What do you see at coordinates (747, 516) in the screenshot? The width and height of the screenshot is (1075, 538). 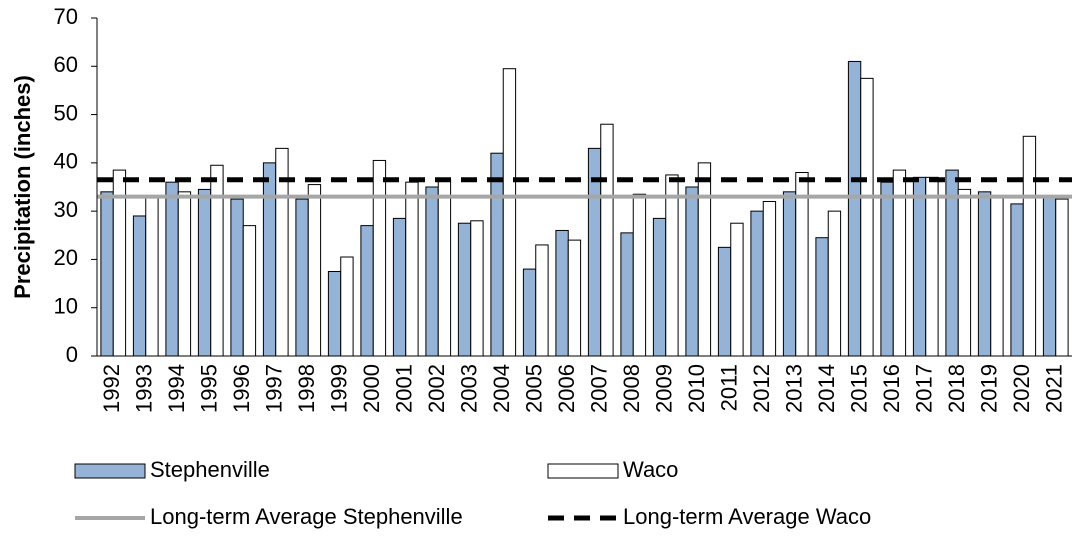 I see `legend-label: Long-term Average Waco` at bounding box center [747, 516].